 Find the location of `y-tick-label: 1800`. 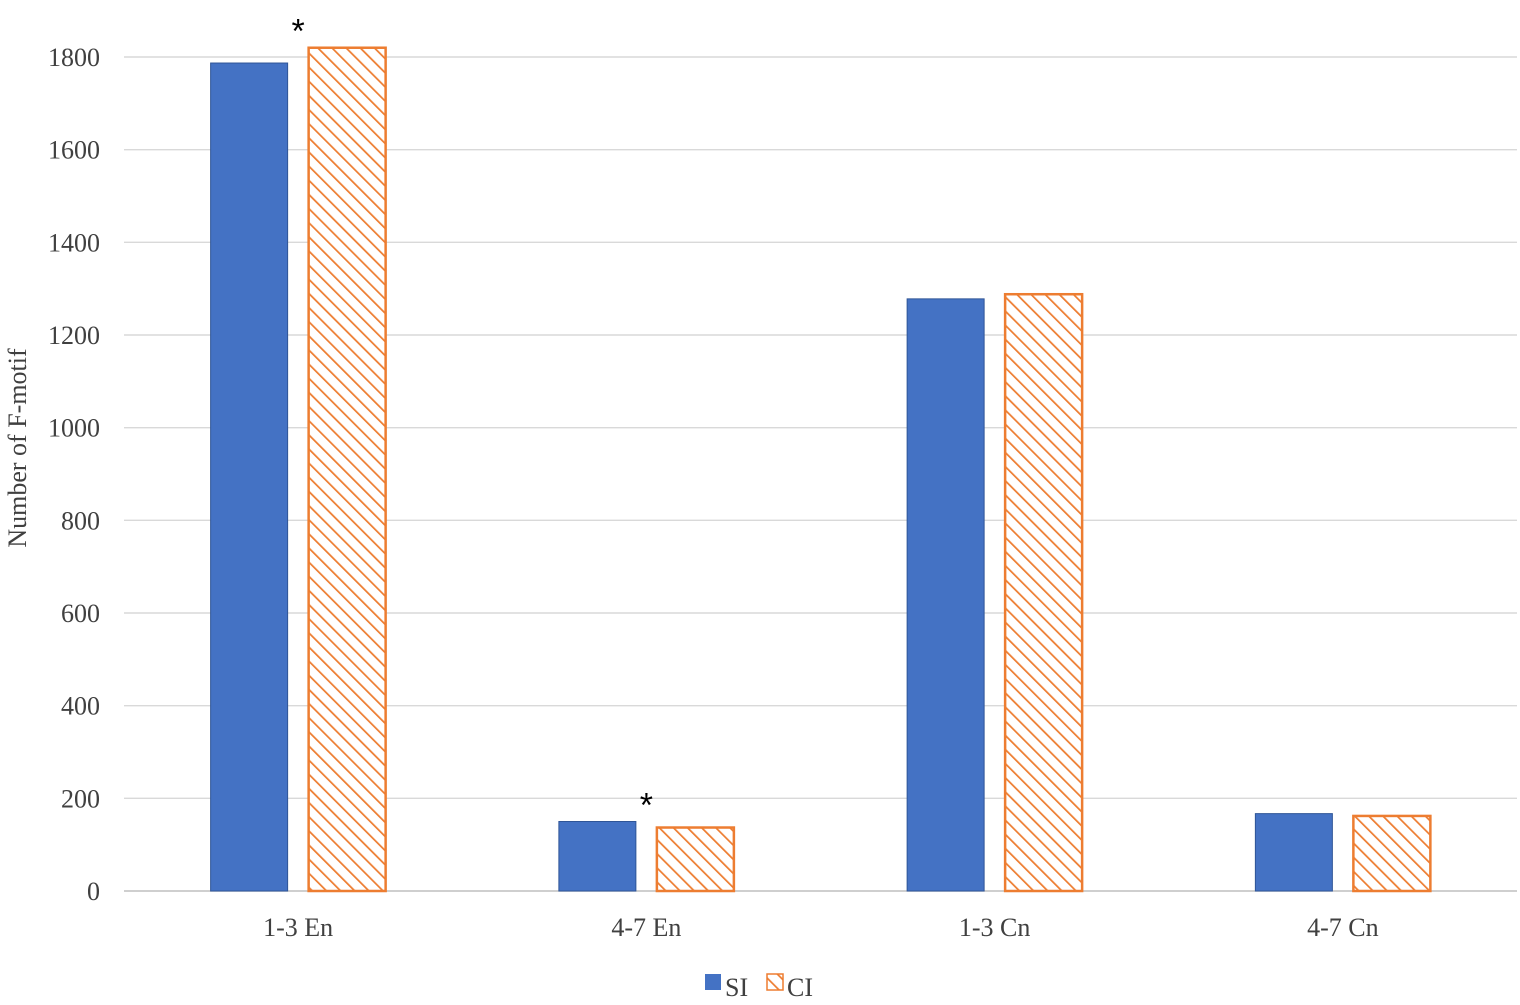

y-tick-label: 1800 is located at coordinates (74, 57).